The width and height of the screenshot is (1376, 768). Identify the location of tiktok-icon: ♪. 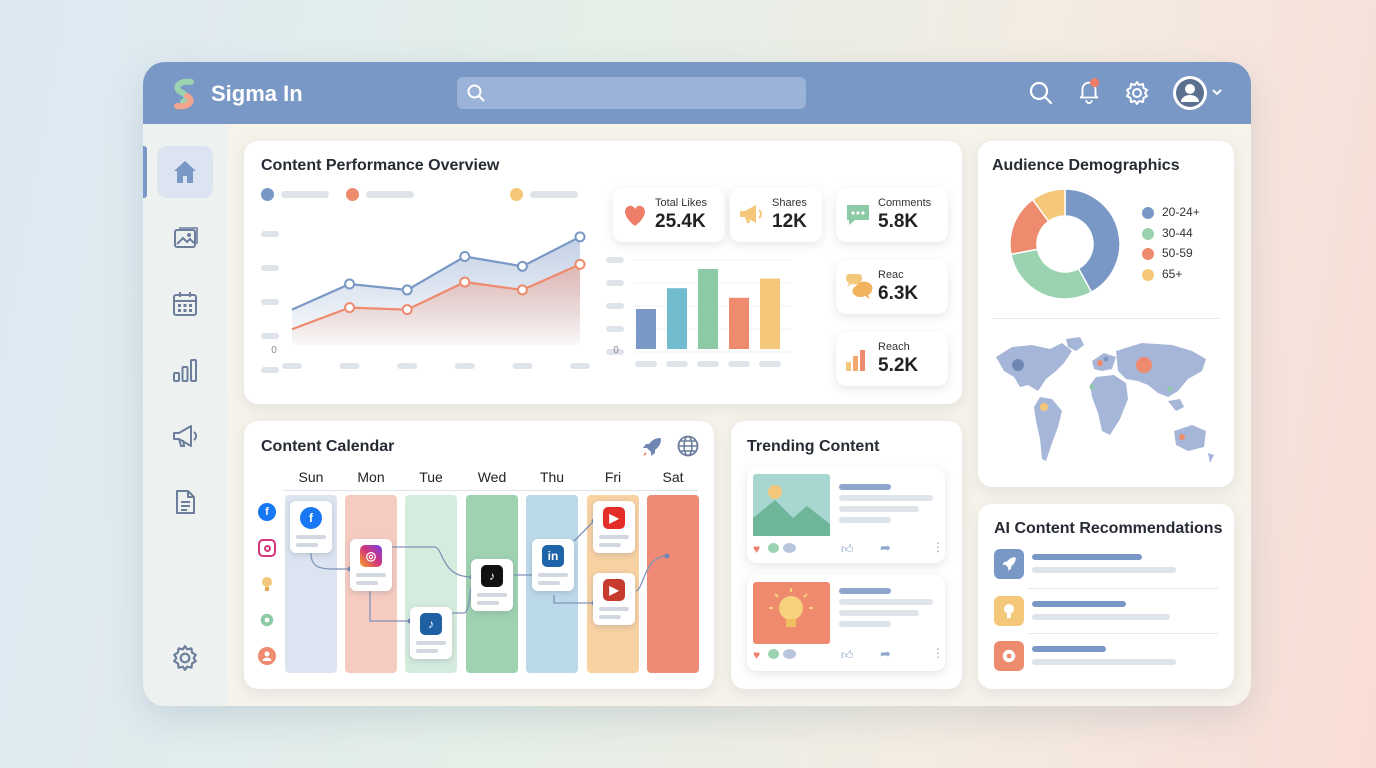
(431, 624).